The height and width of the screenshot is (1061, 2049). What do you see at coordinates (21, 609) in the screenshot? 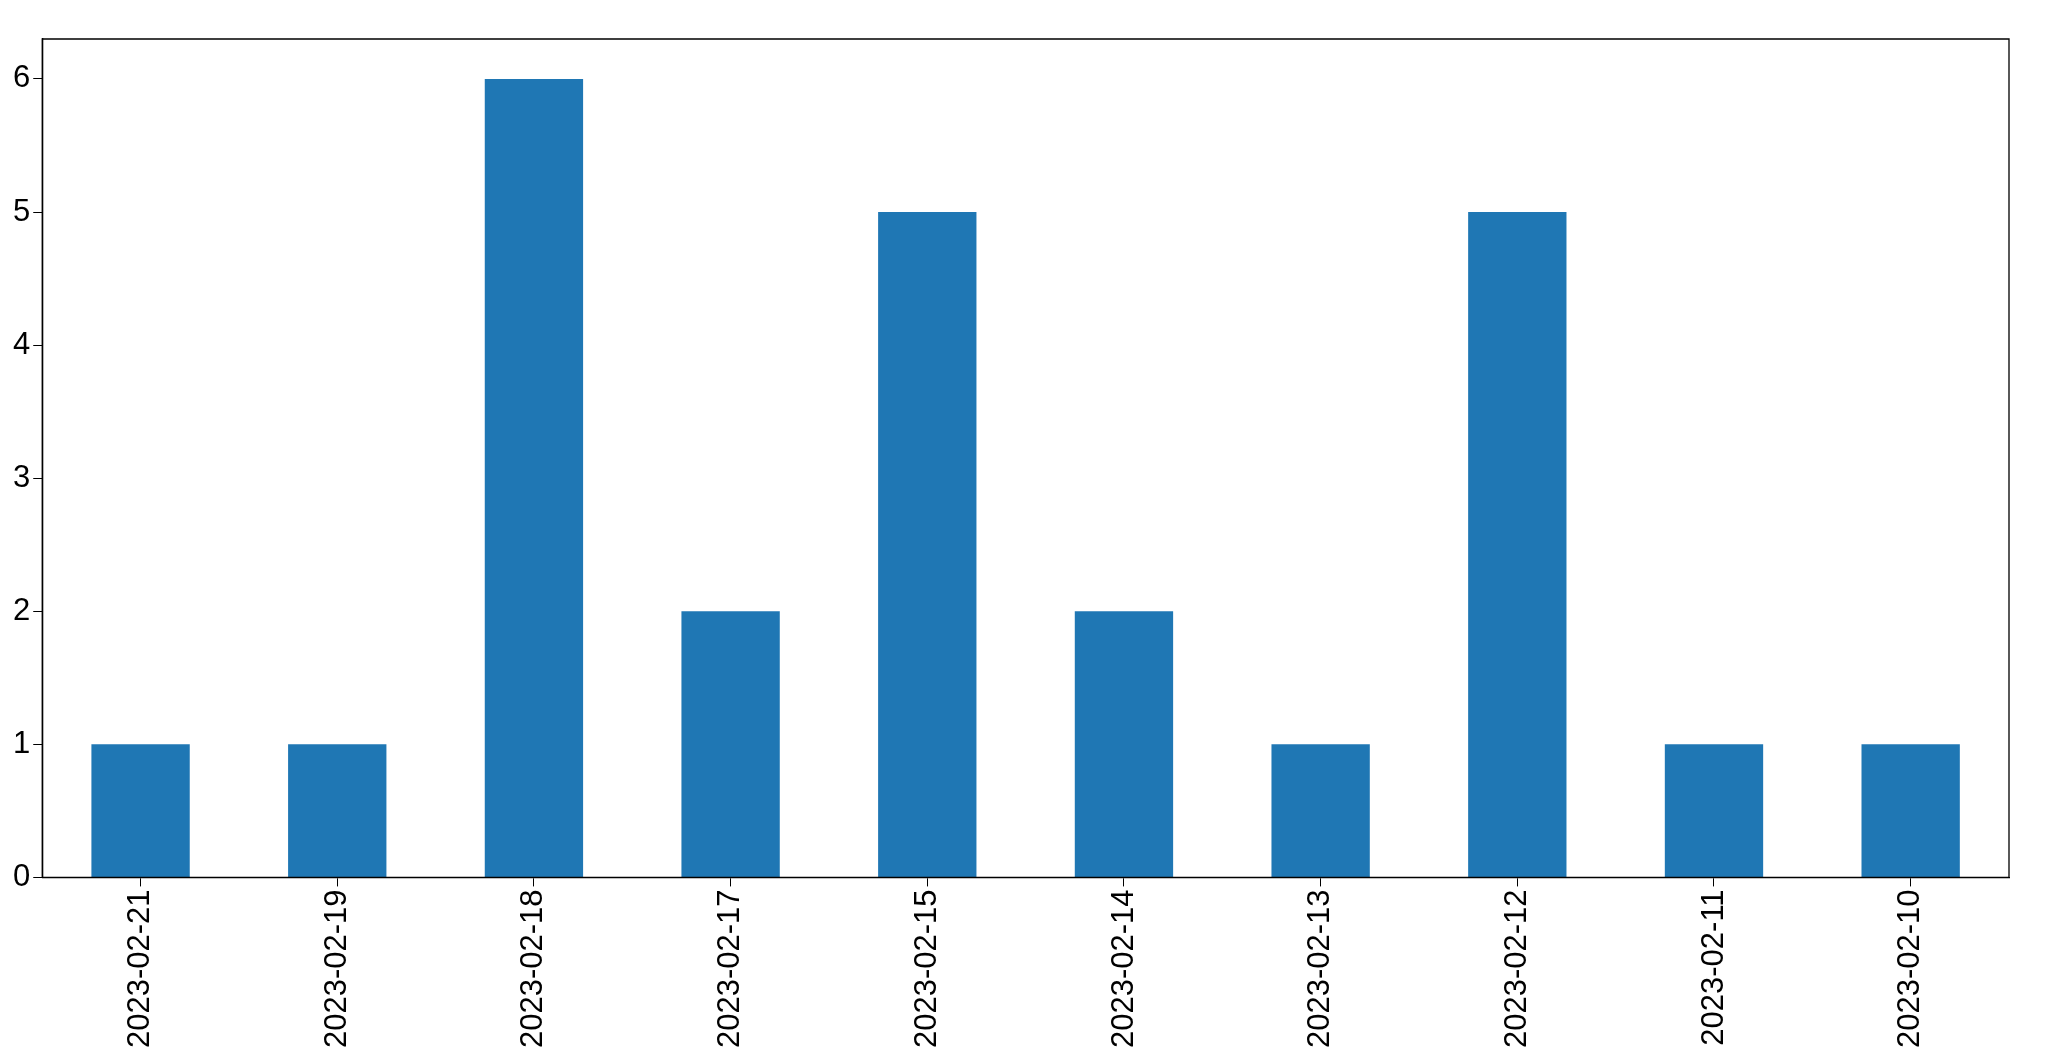
I see `y-tick-label: 2` at bounding box center [21, 609].